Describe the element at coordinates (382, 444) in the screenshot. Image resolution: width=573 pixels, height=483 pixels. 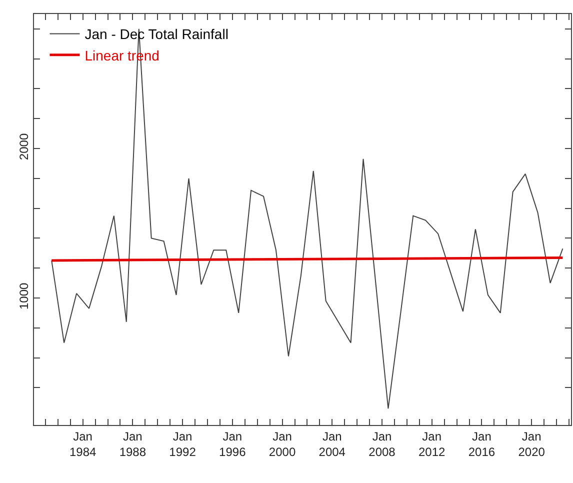
I see `x-tick-label: Jan 2008` at that location.